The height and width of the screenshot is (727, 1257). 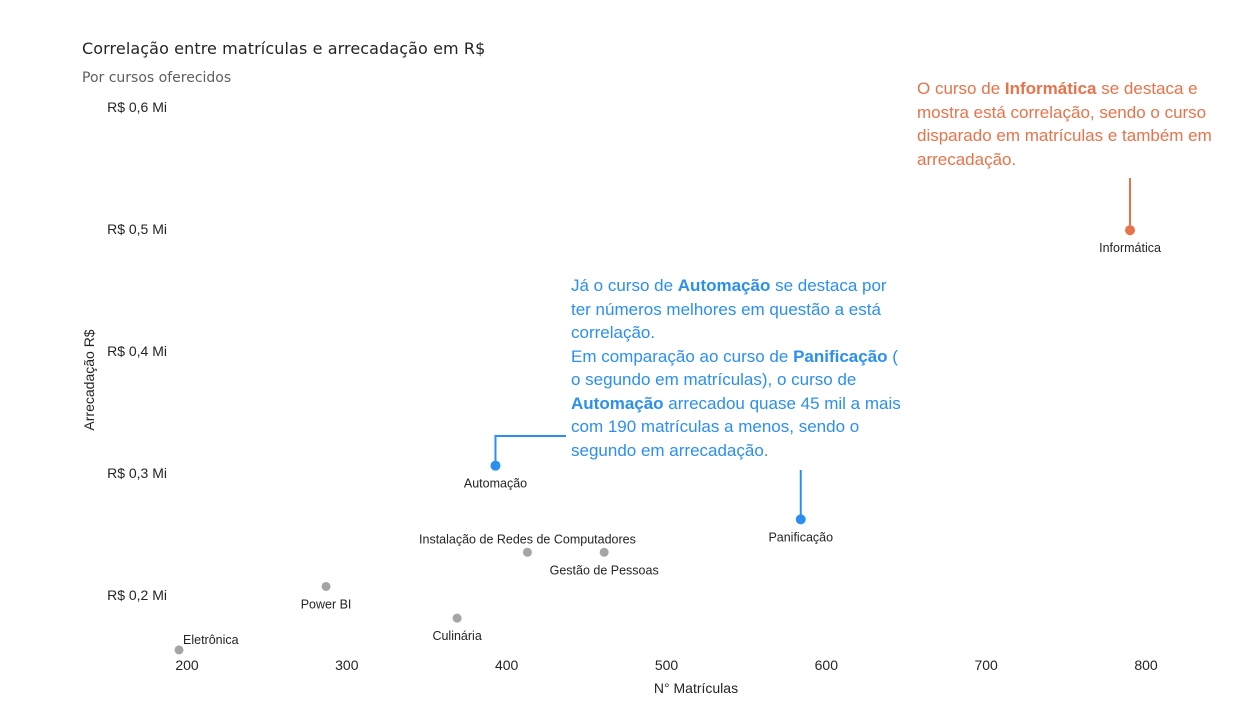 I want to click on x-axis-title: N° Matrículas, so click(x=696, y=688).